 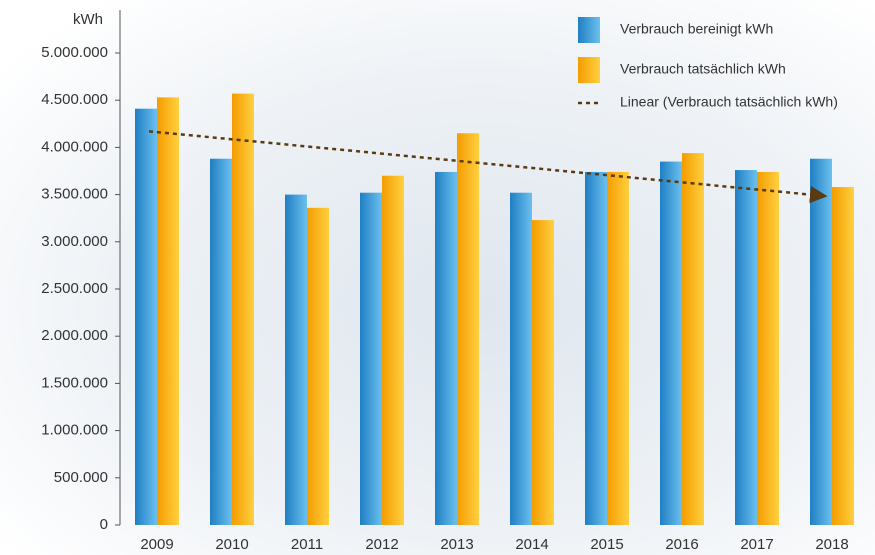 I want to click on x-tick-label: 2014, so click(x=531, y=544).